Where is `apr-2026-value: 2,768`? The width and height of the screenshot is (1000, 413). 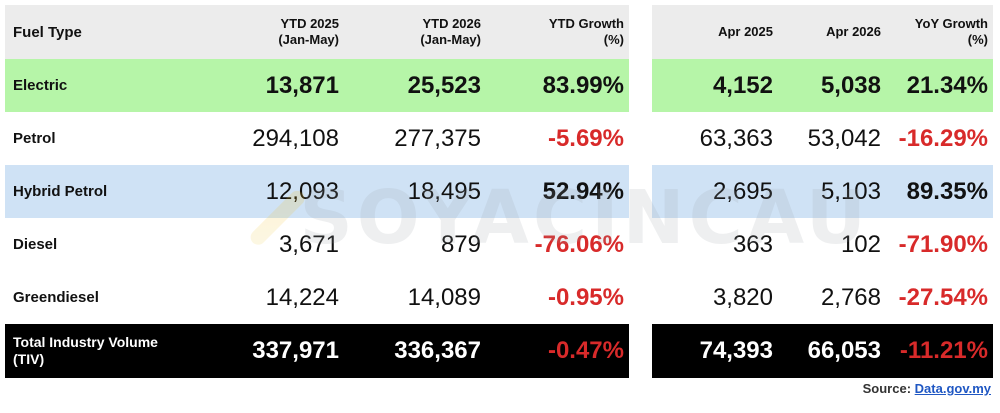
apr-2026-value: 2,768 is located at coordinates (850, 297).